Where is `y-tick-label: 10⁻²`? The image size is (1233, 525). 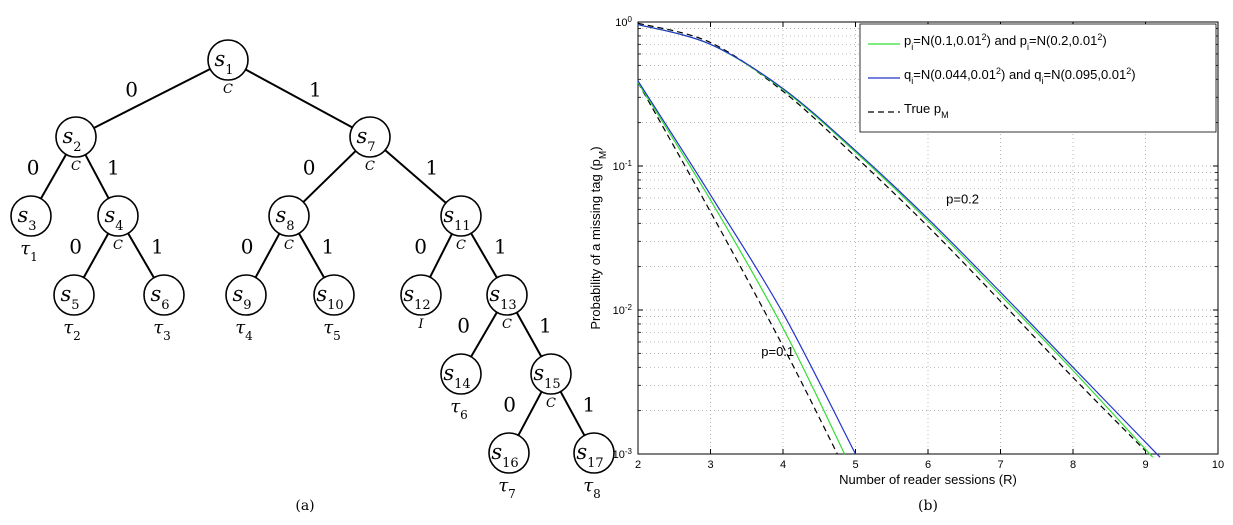 y-tick-label: 10⁻² is located at coordinates (623, 310).